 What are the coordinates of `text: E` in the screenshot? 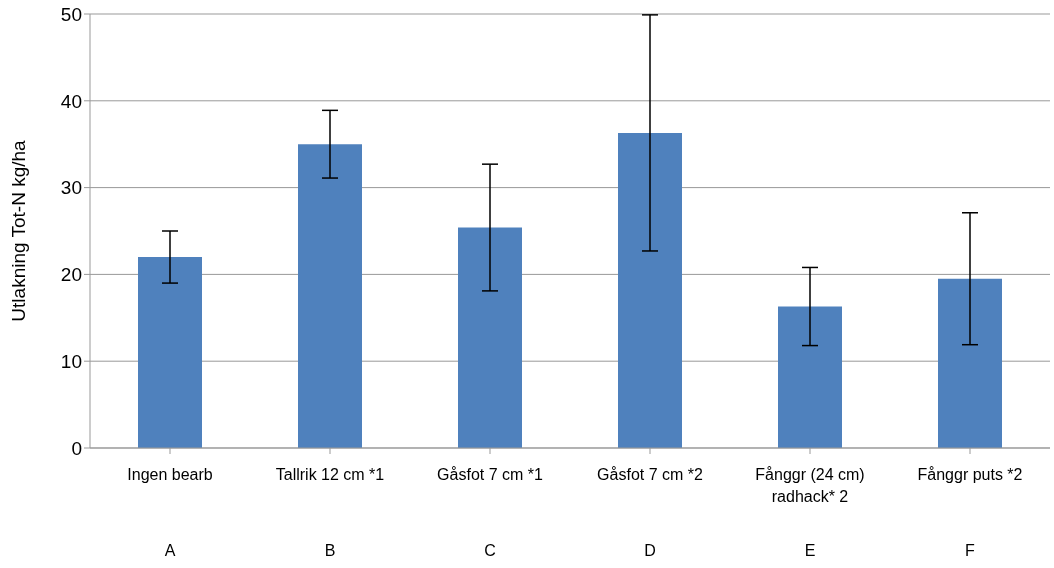 It's located at (810, 550).